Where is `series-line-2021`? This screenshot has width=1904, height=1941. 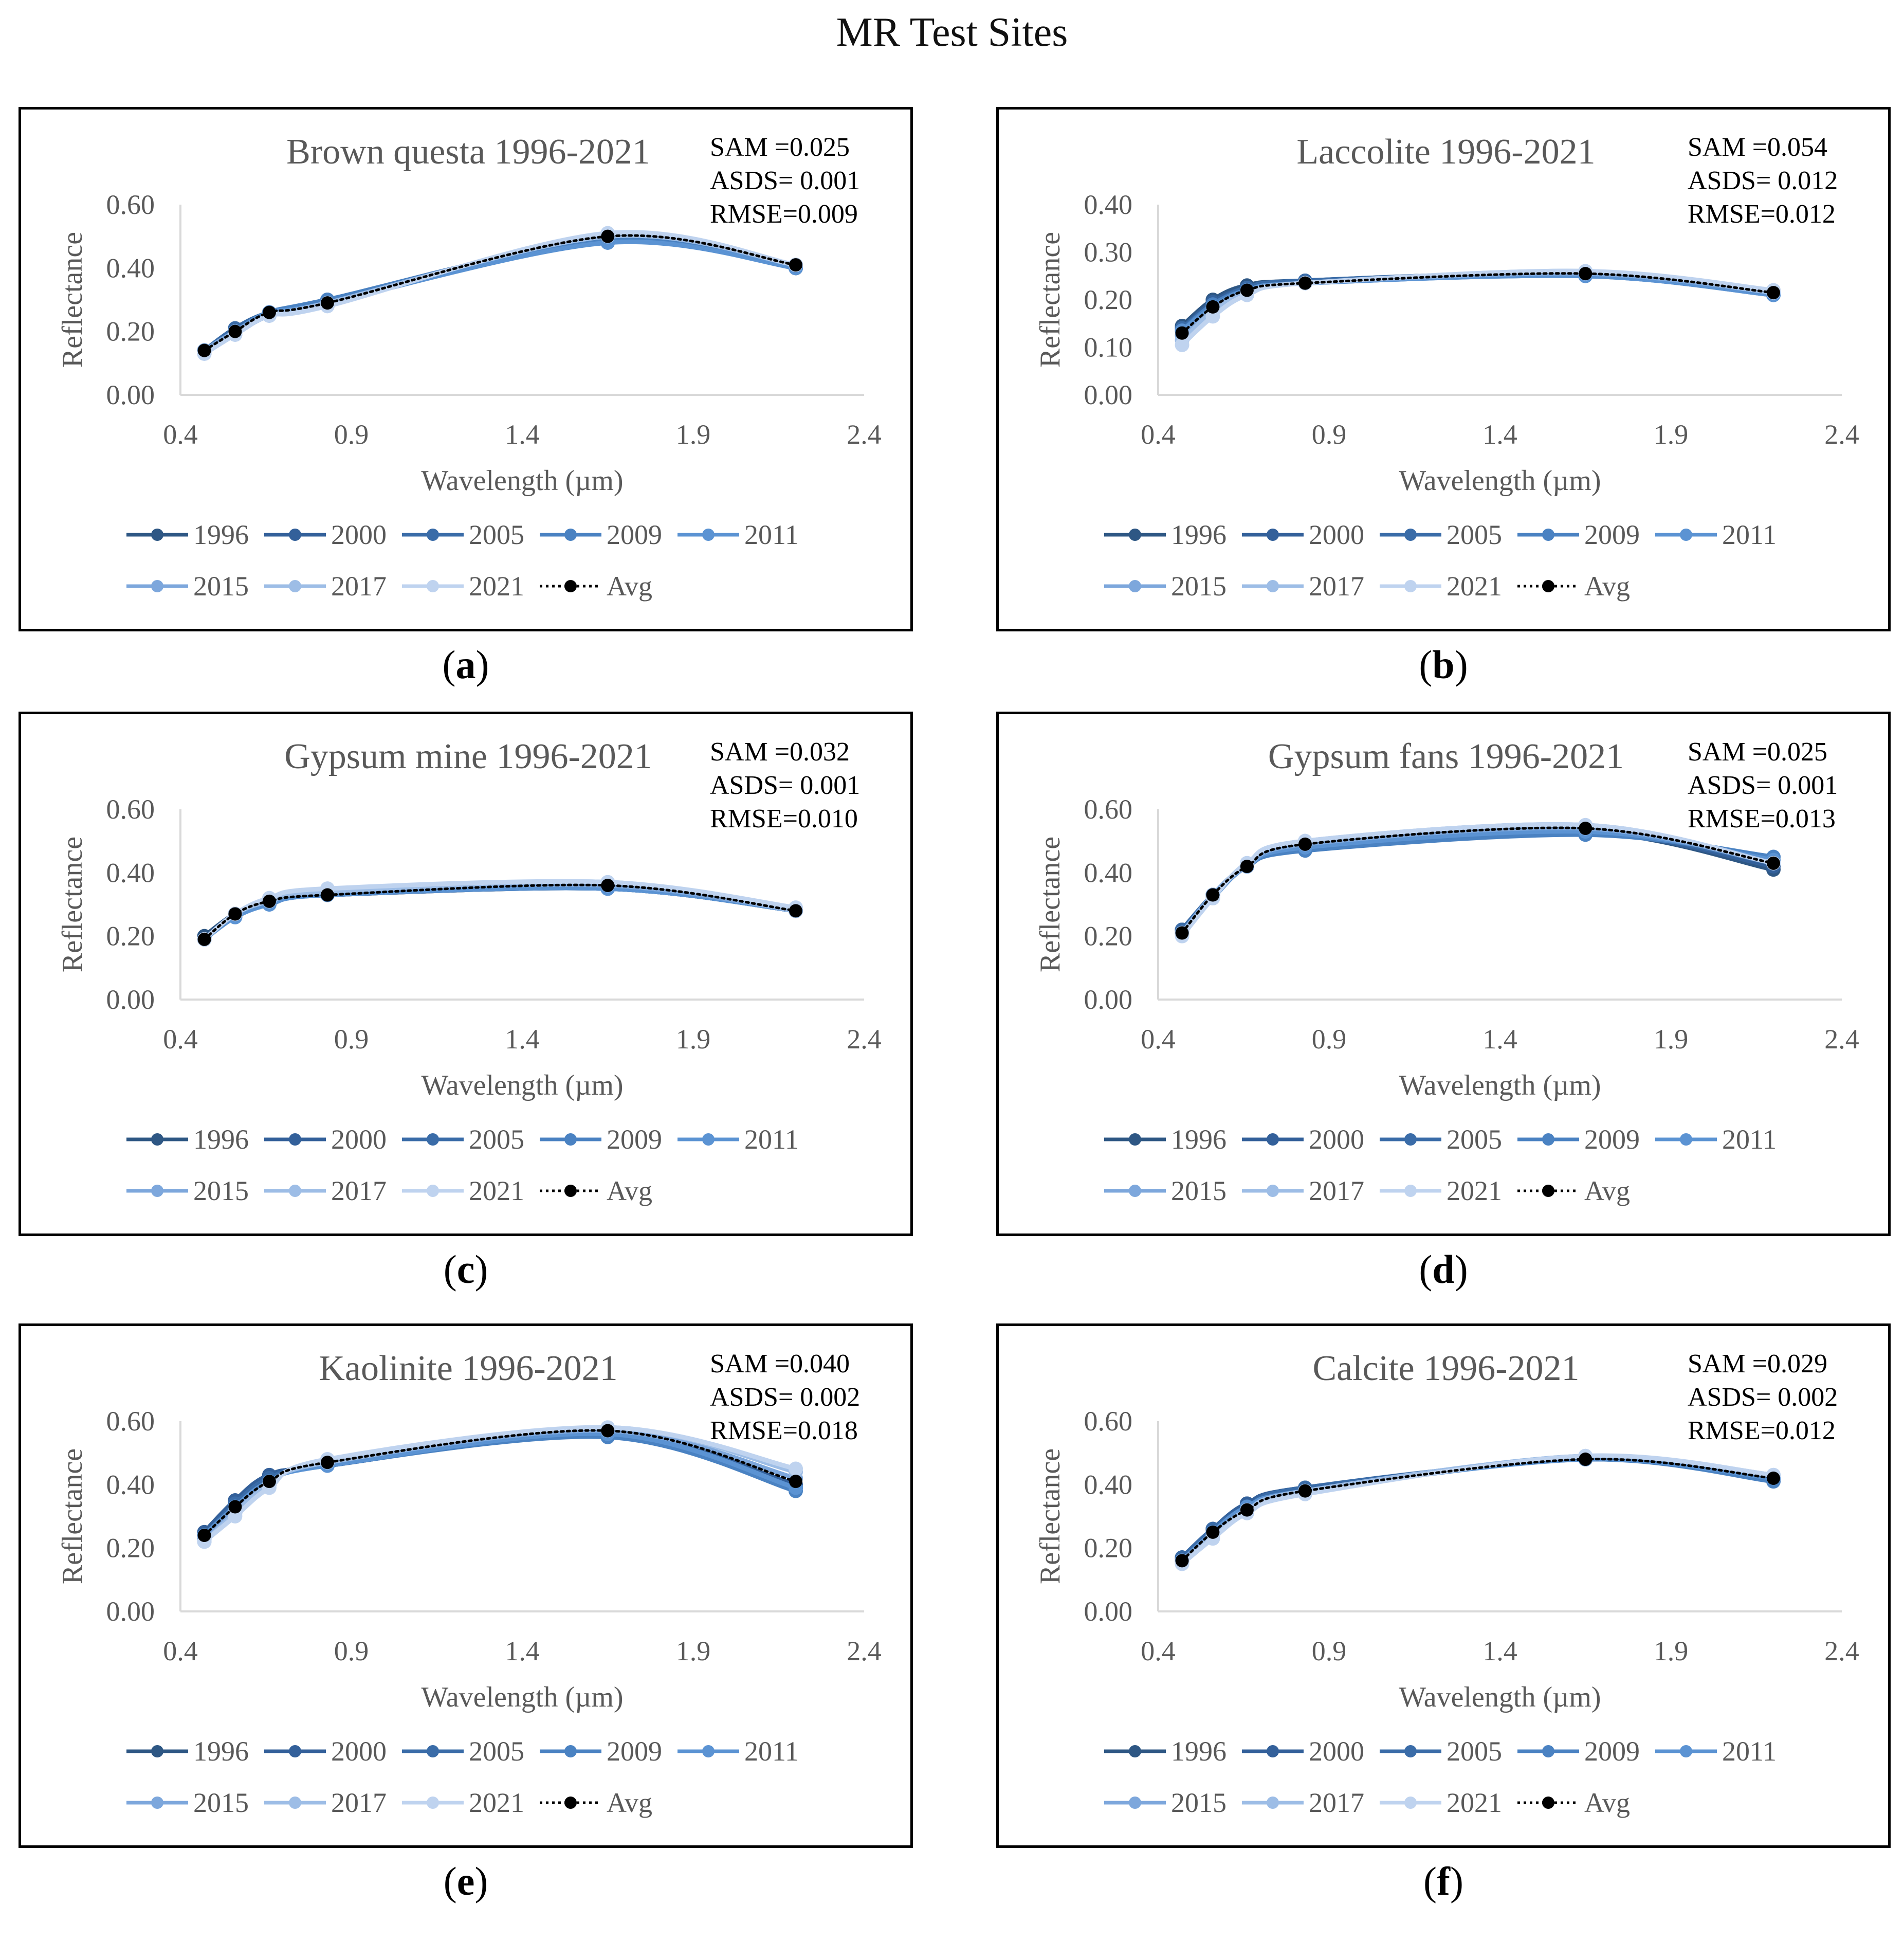 series-line-2021 is located at coordinates (500, 293).